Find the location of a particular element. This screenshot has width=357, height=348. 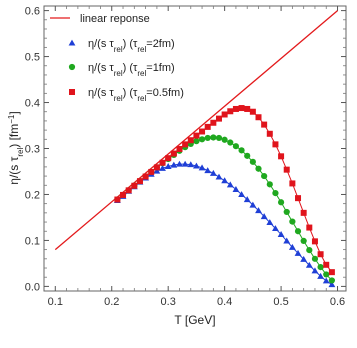

y-tick-label: 0.5 is located at coordinates (32, 58).